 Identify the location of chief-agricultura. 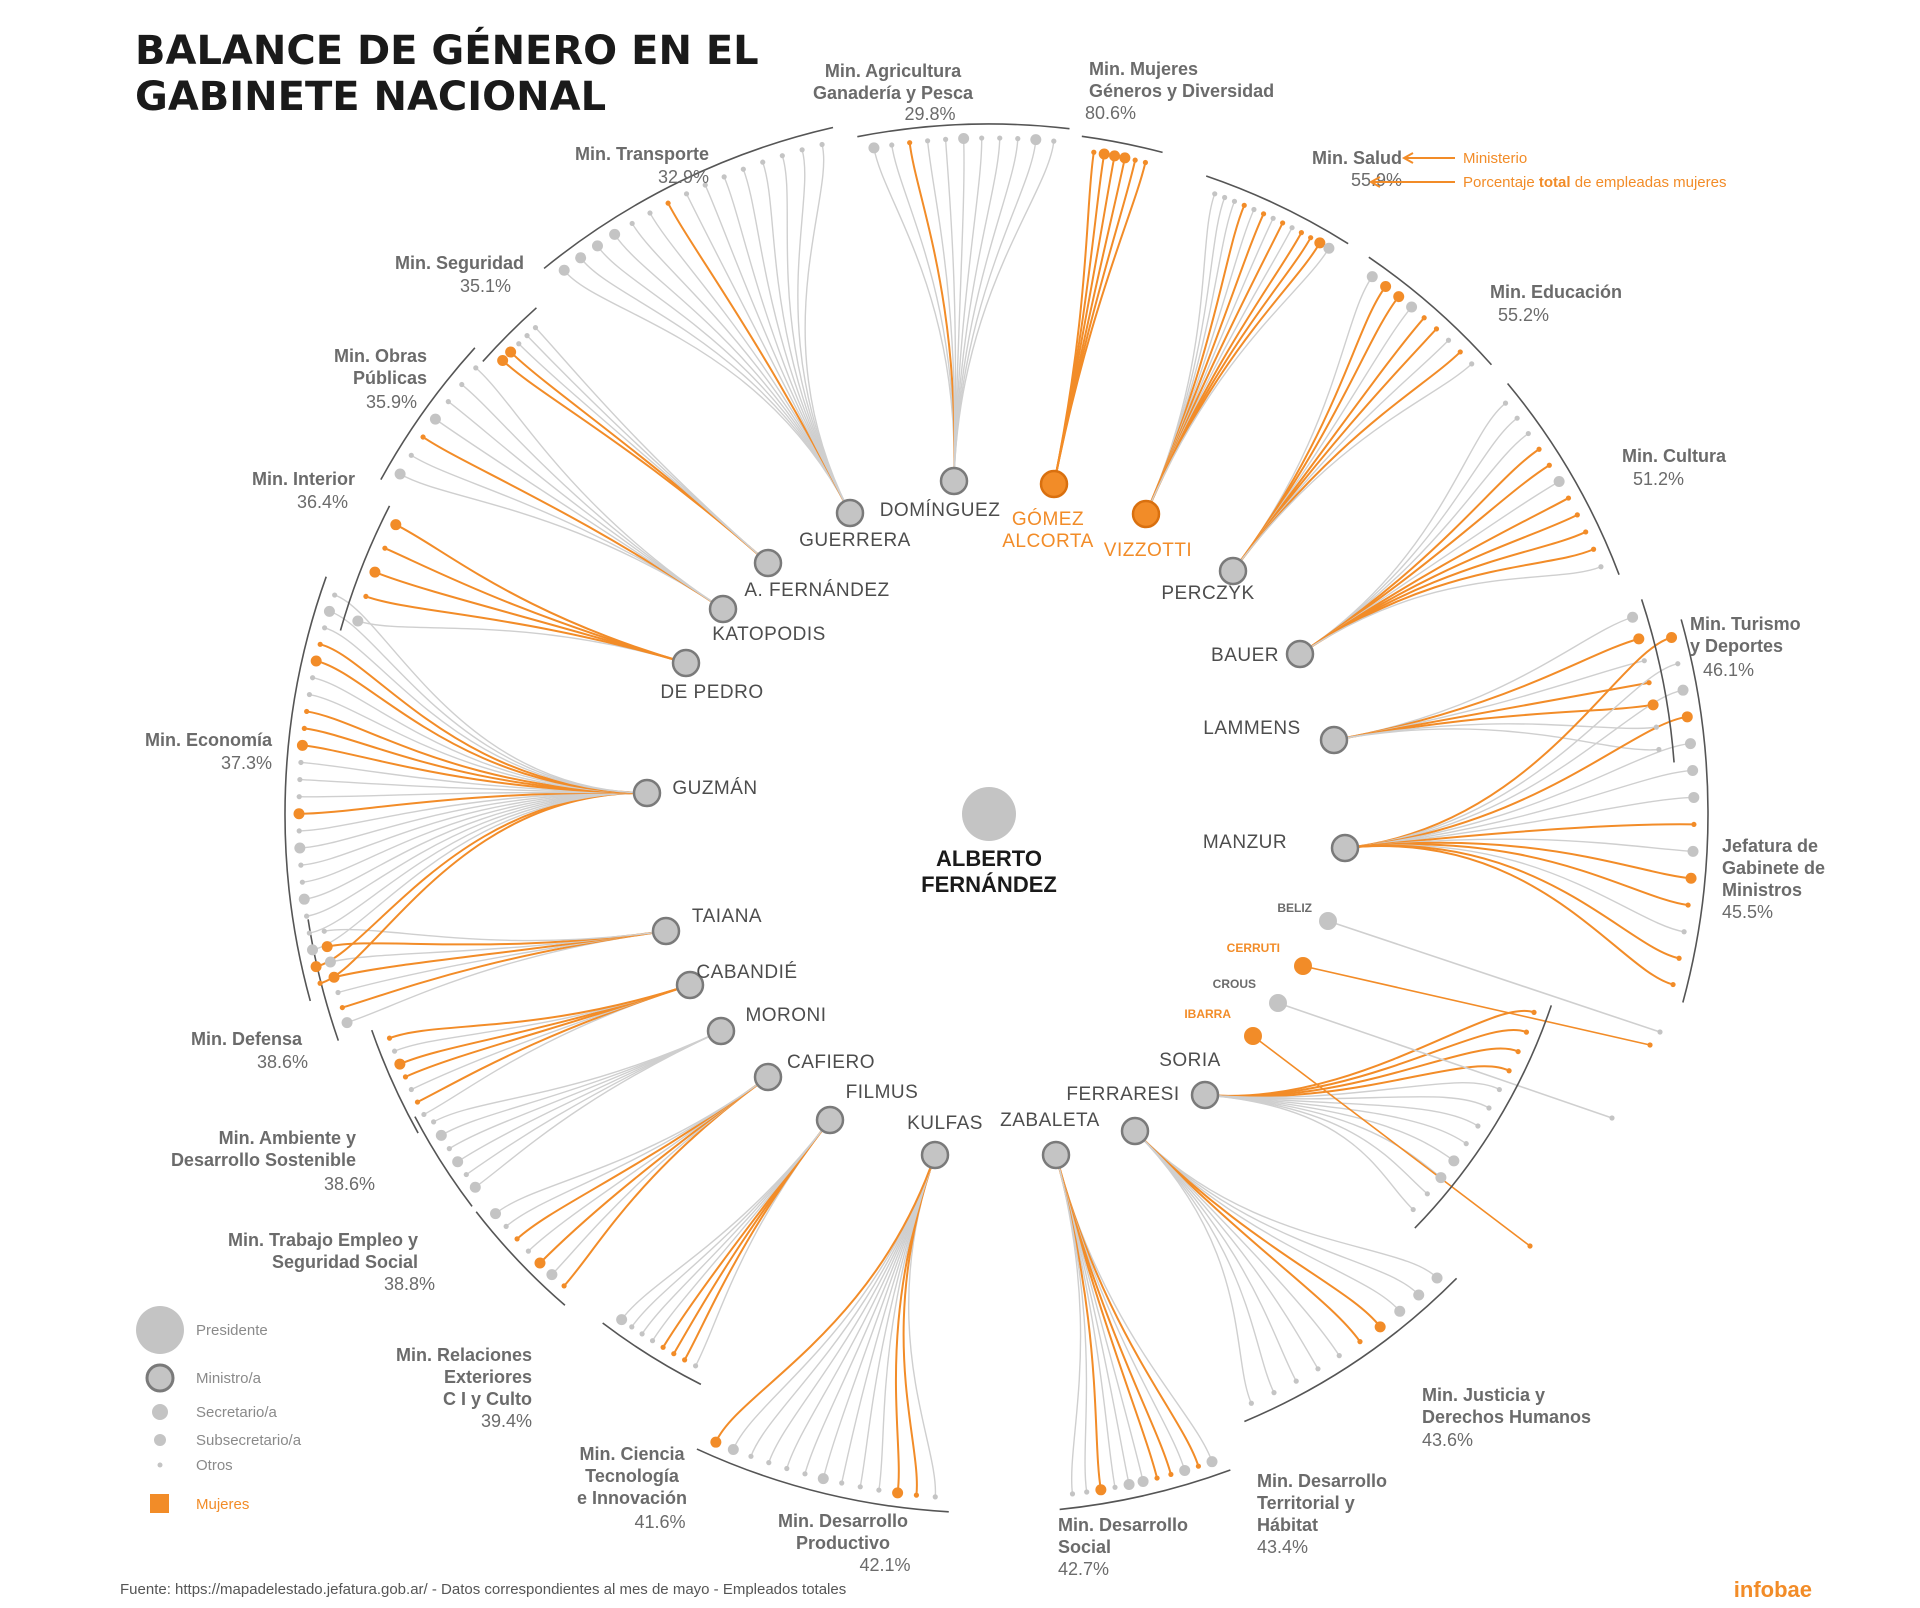
(954, 481).